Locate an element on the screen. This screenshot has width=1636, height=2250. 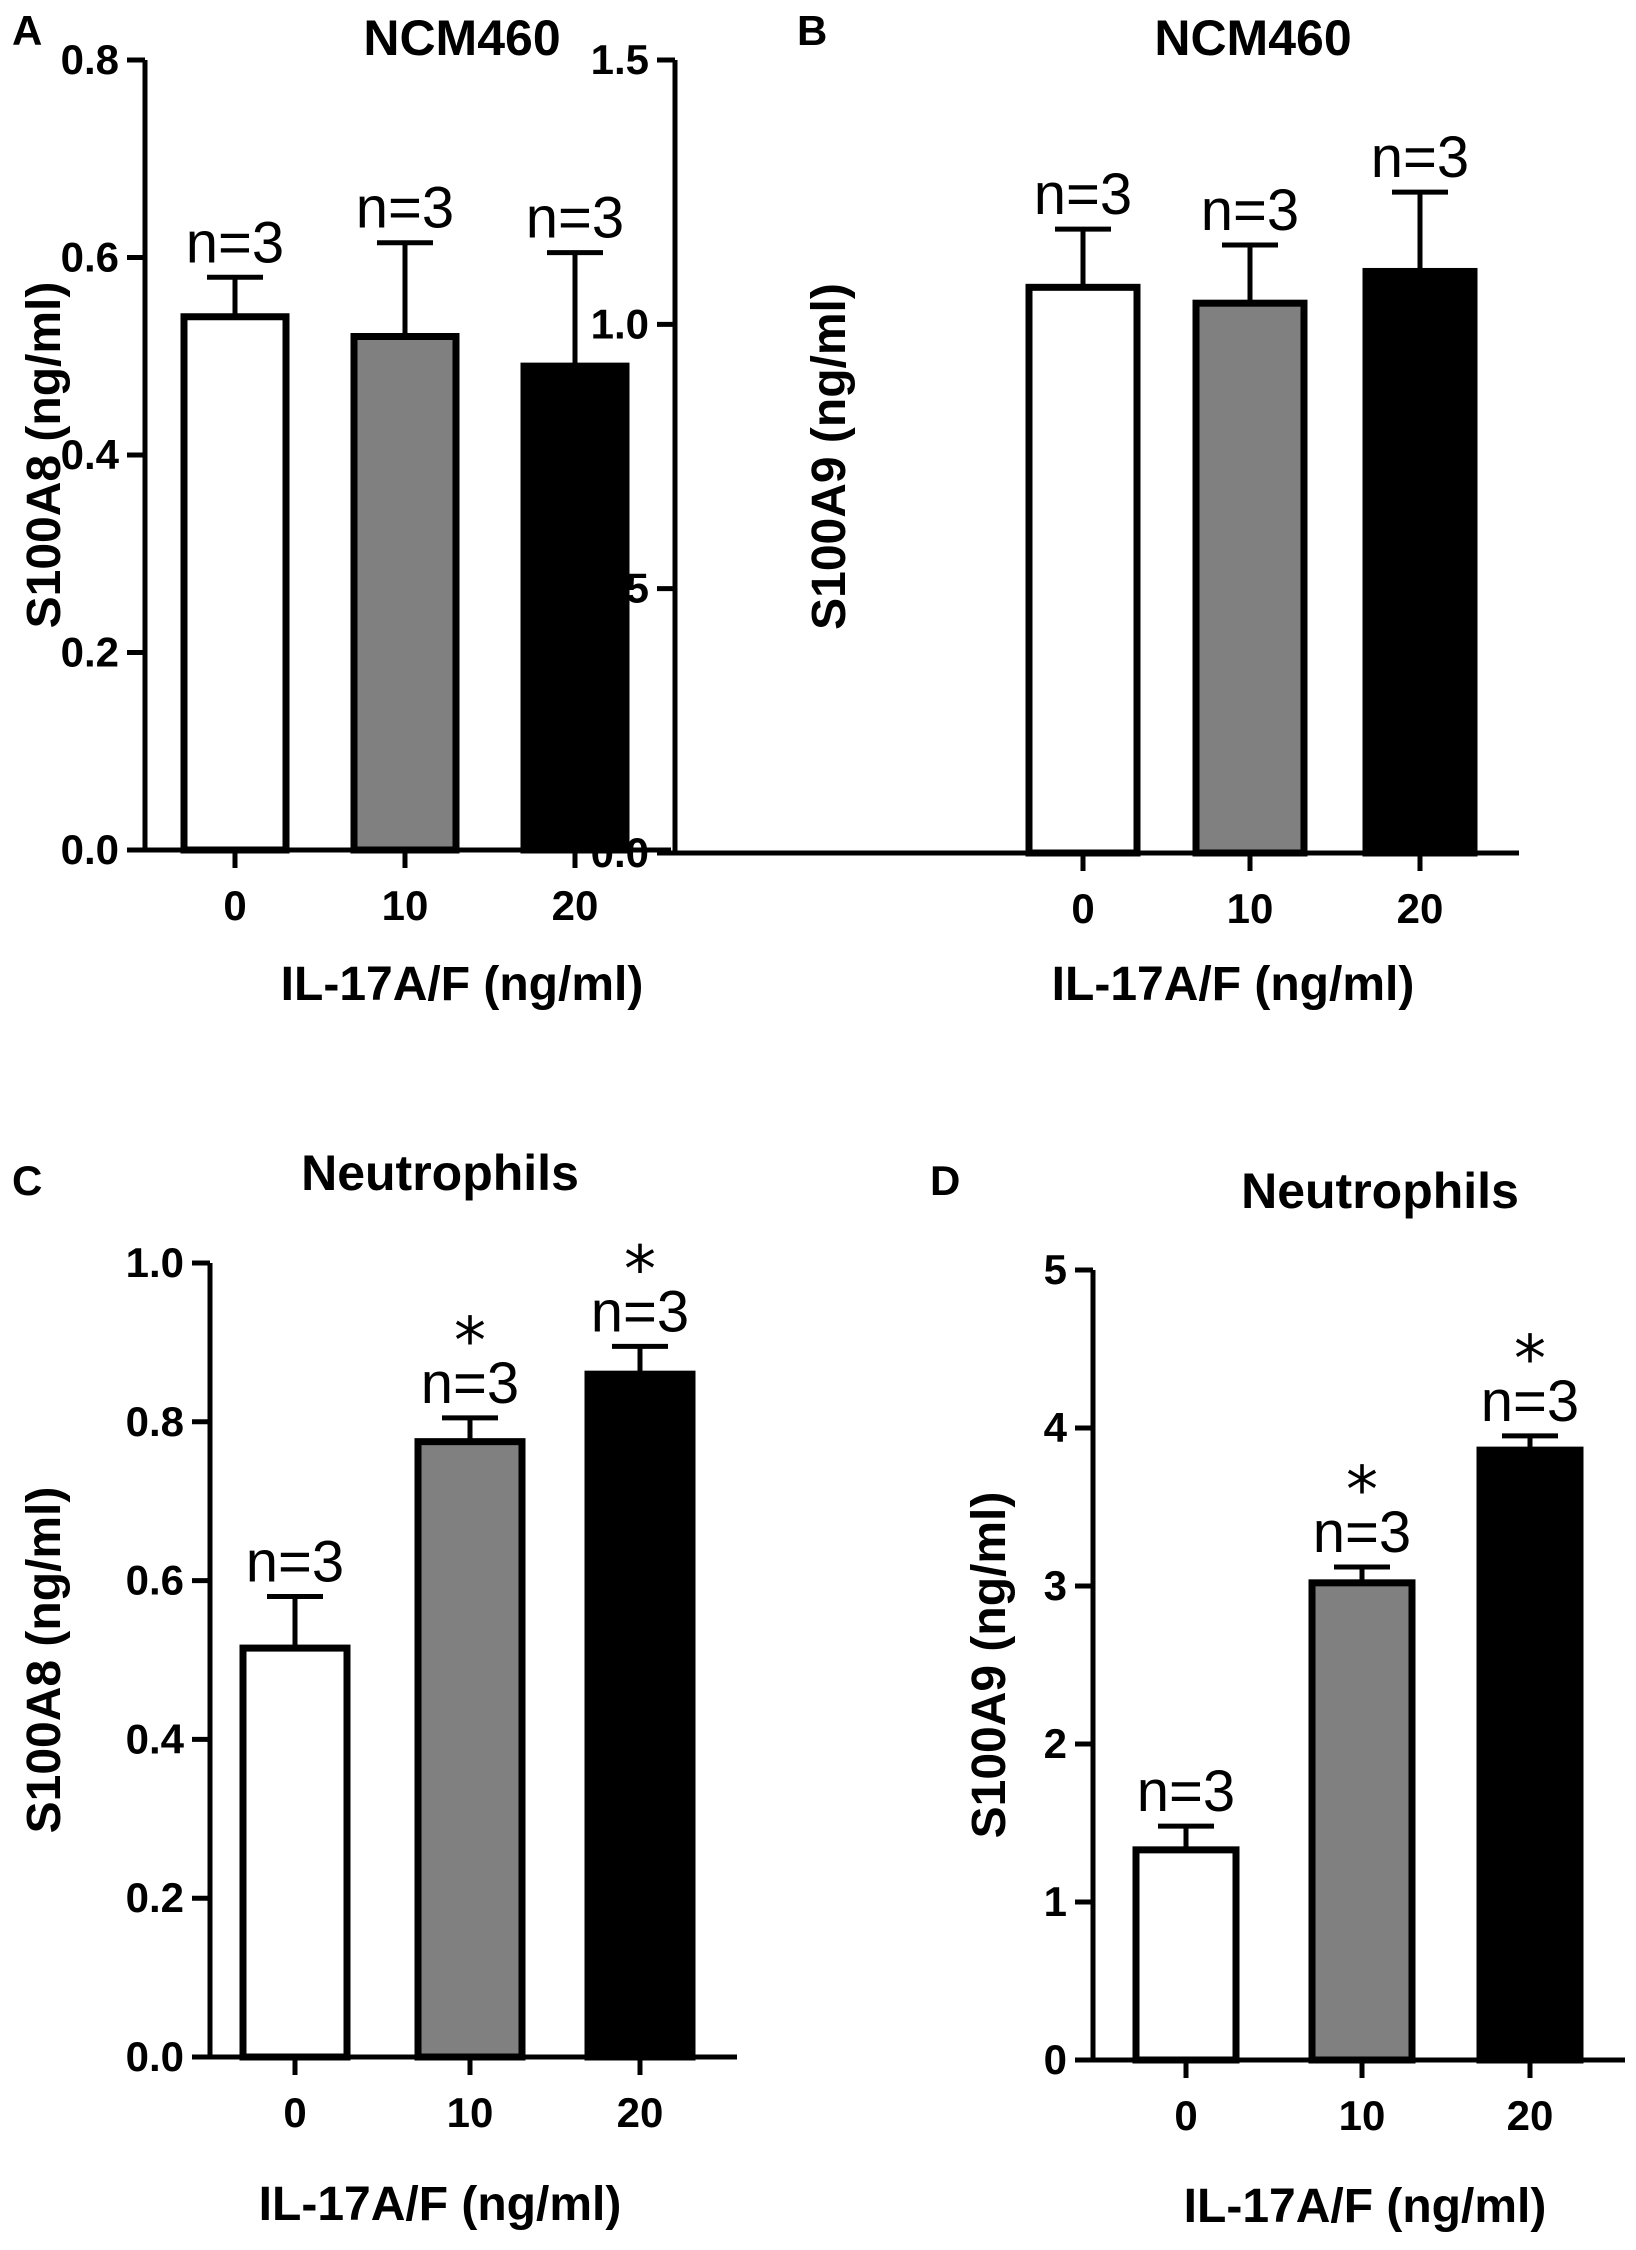
y-tick-label: 1.5 is located at coordinates (620, 59).